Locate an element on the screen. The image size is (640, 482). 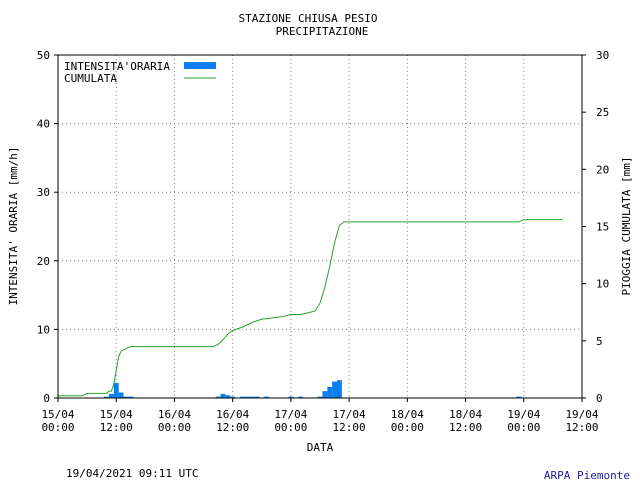
footer-source: ARPA Piemonte is located at coordinates (586, 475).